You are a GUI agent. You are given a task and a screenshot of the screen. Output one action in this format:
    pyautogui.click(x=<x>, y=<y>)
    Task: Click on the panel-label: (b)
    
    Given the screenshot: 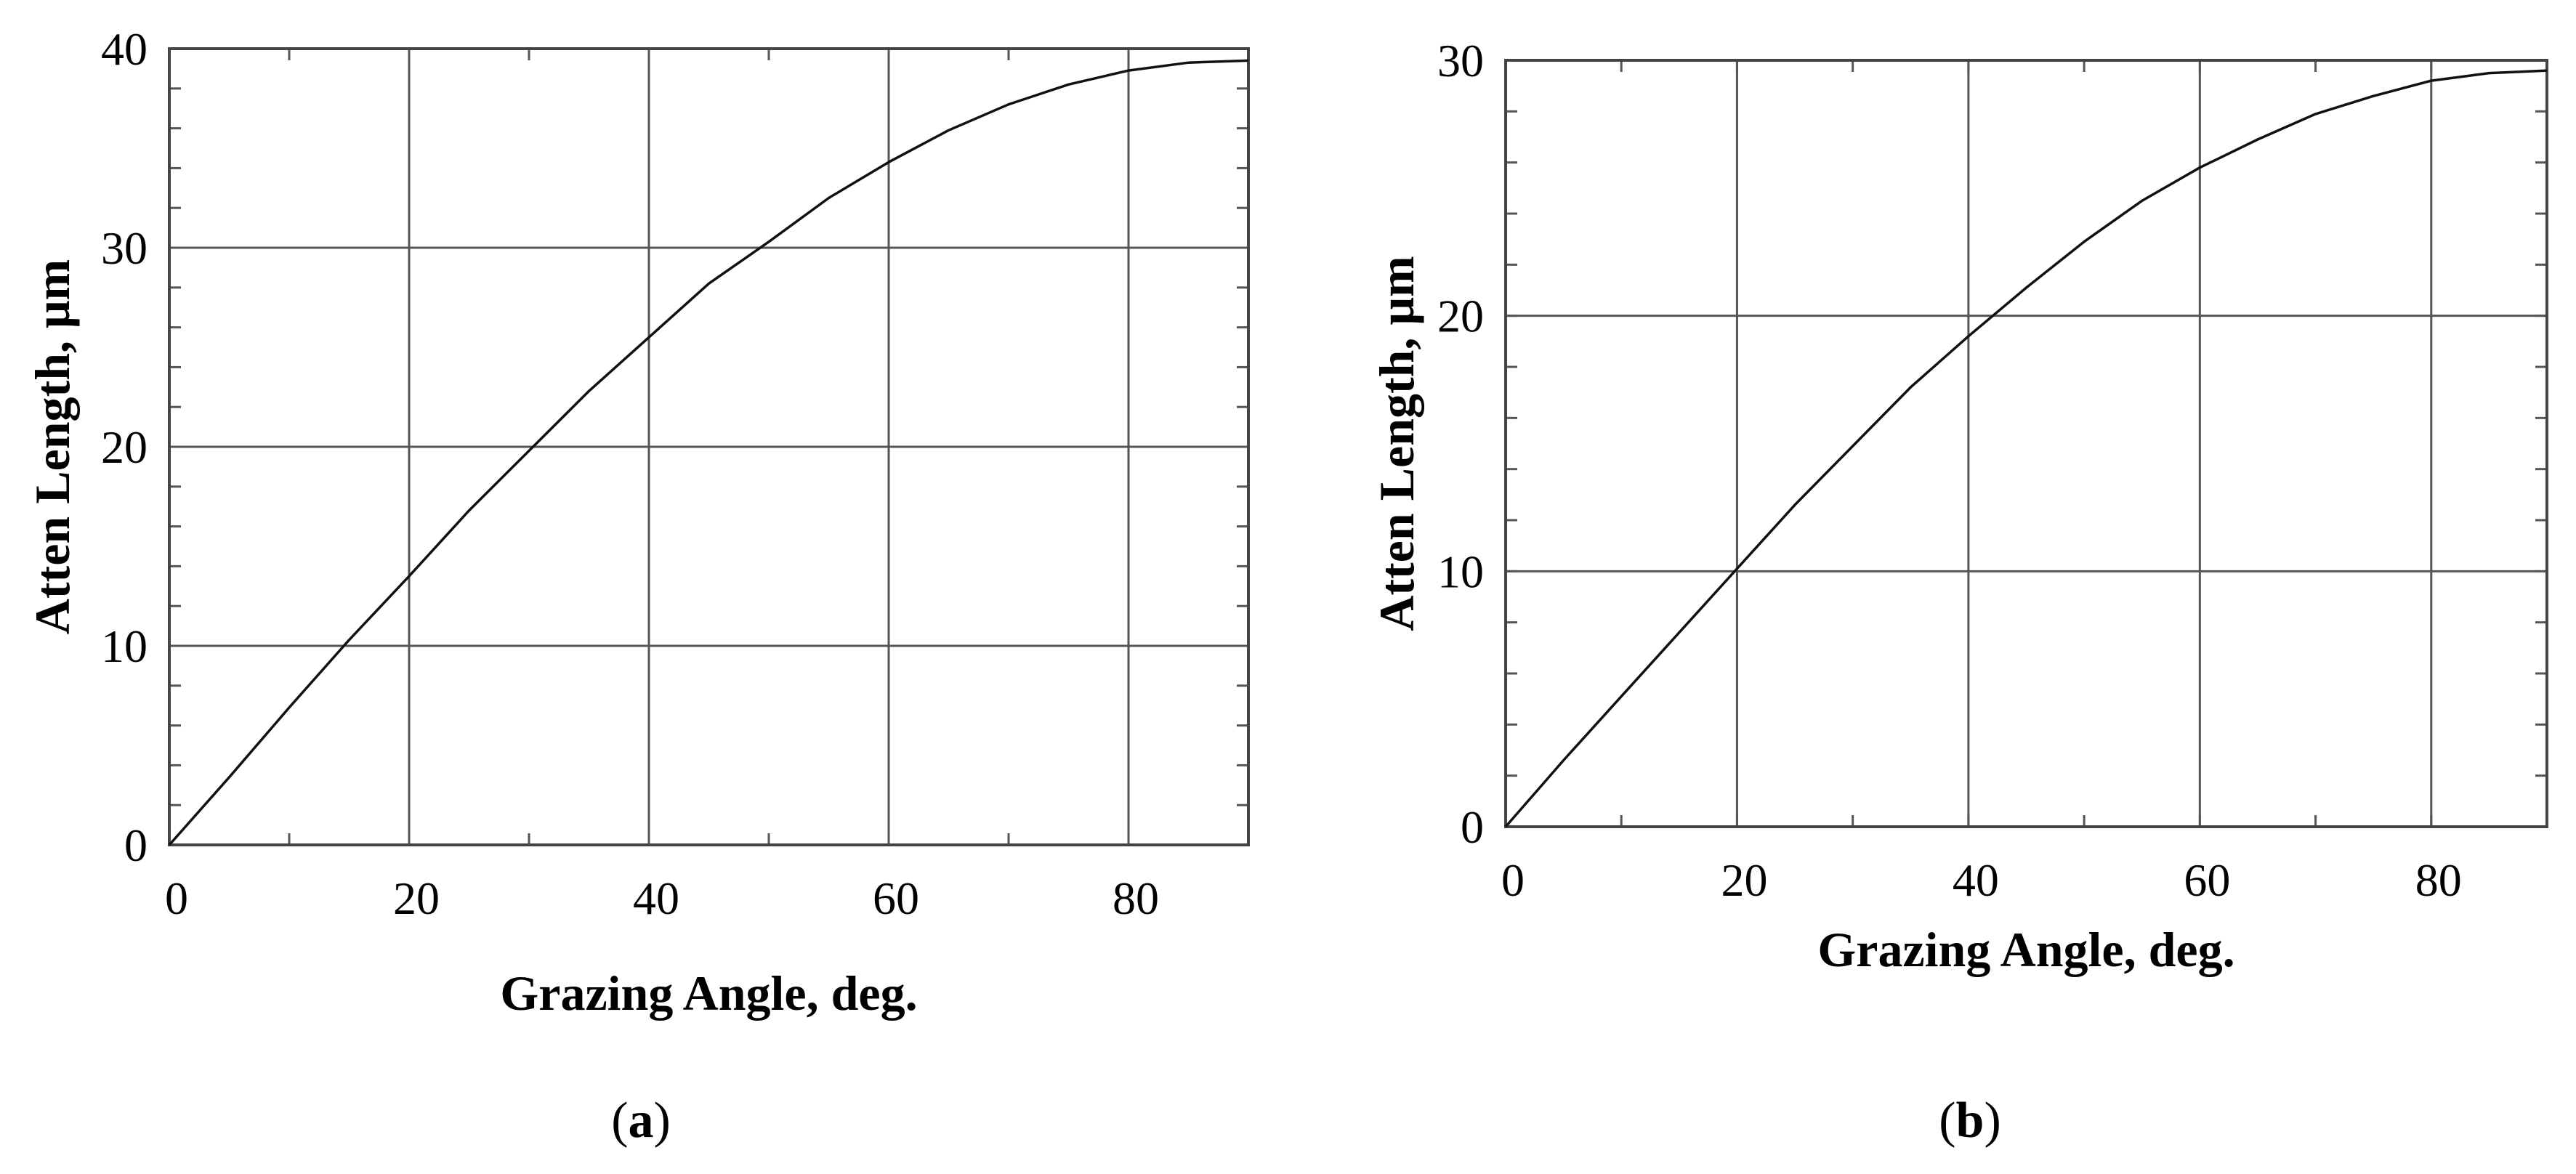 What is the action you would take?
    pyautogui.click(x=1970, y=1121)
    